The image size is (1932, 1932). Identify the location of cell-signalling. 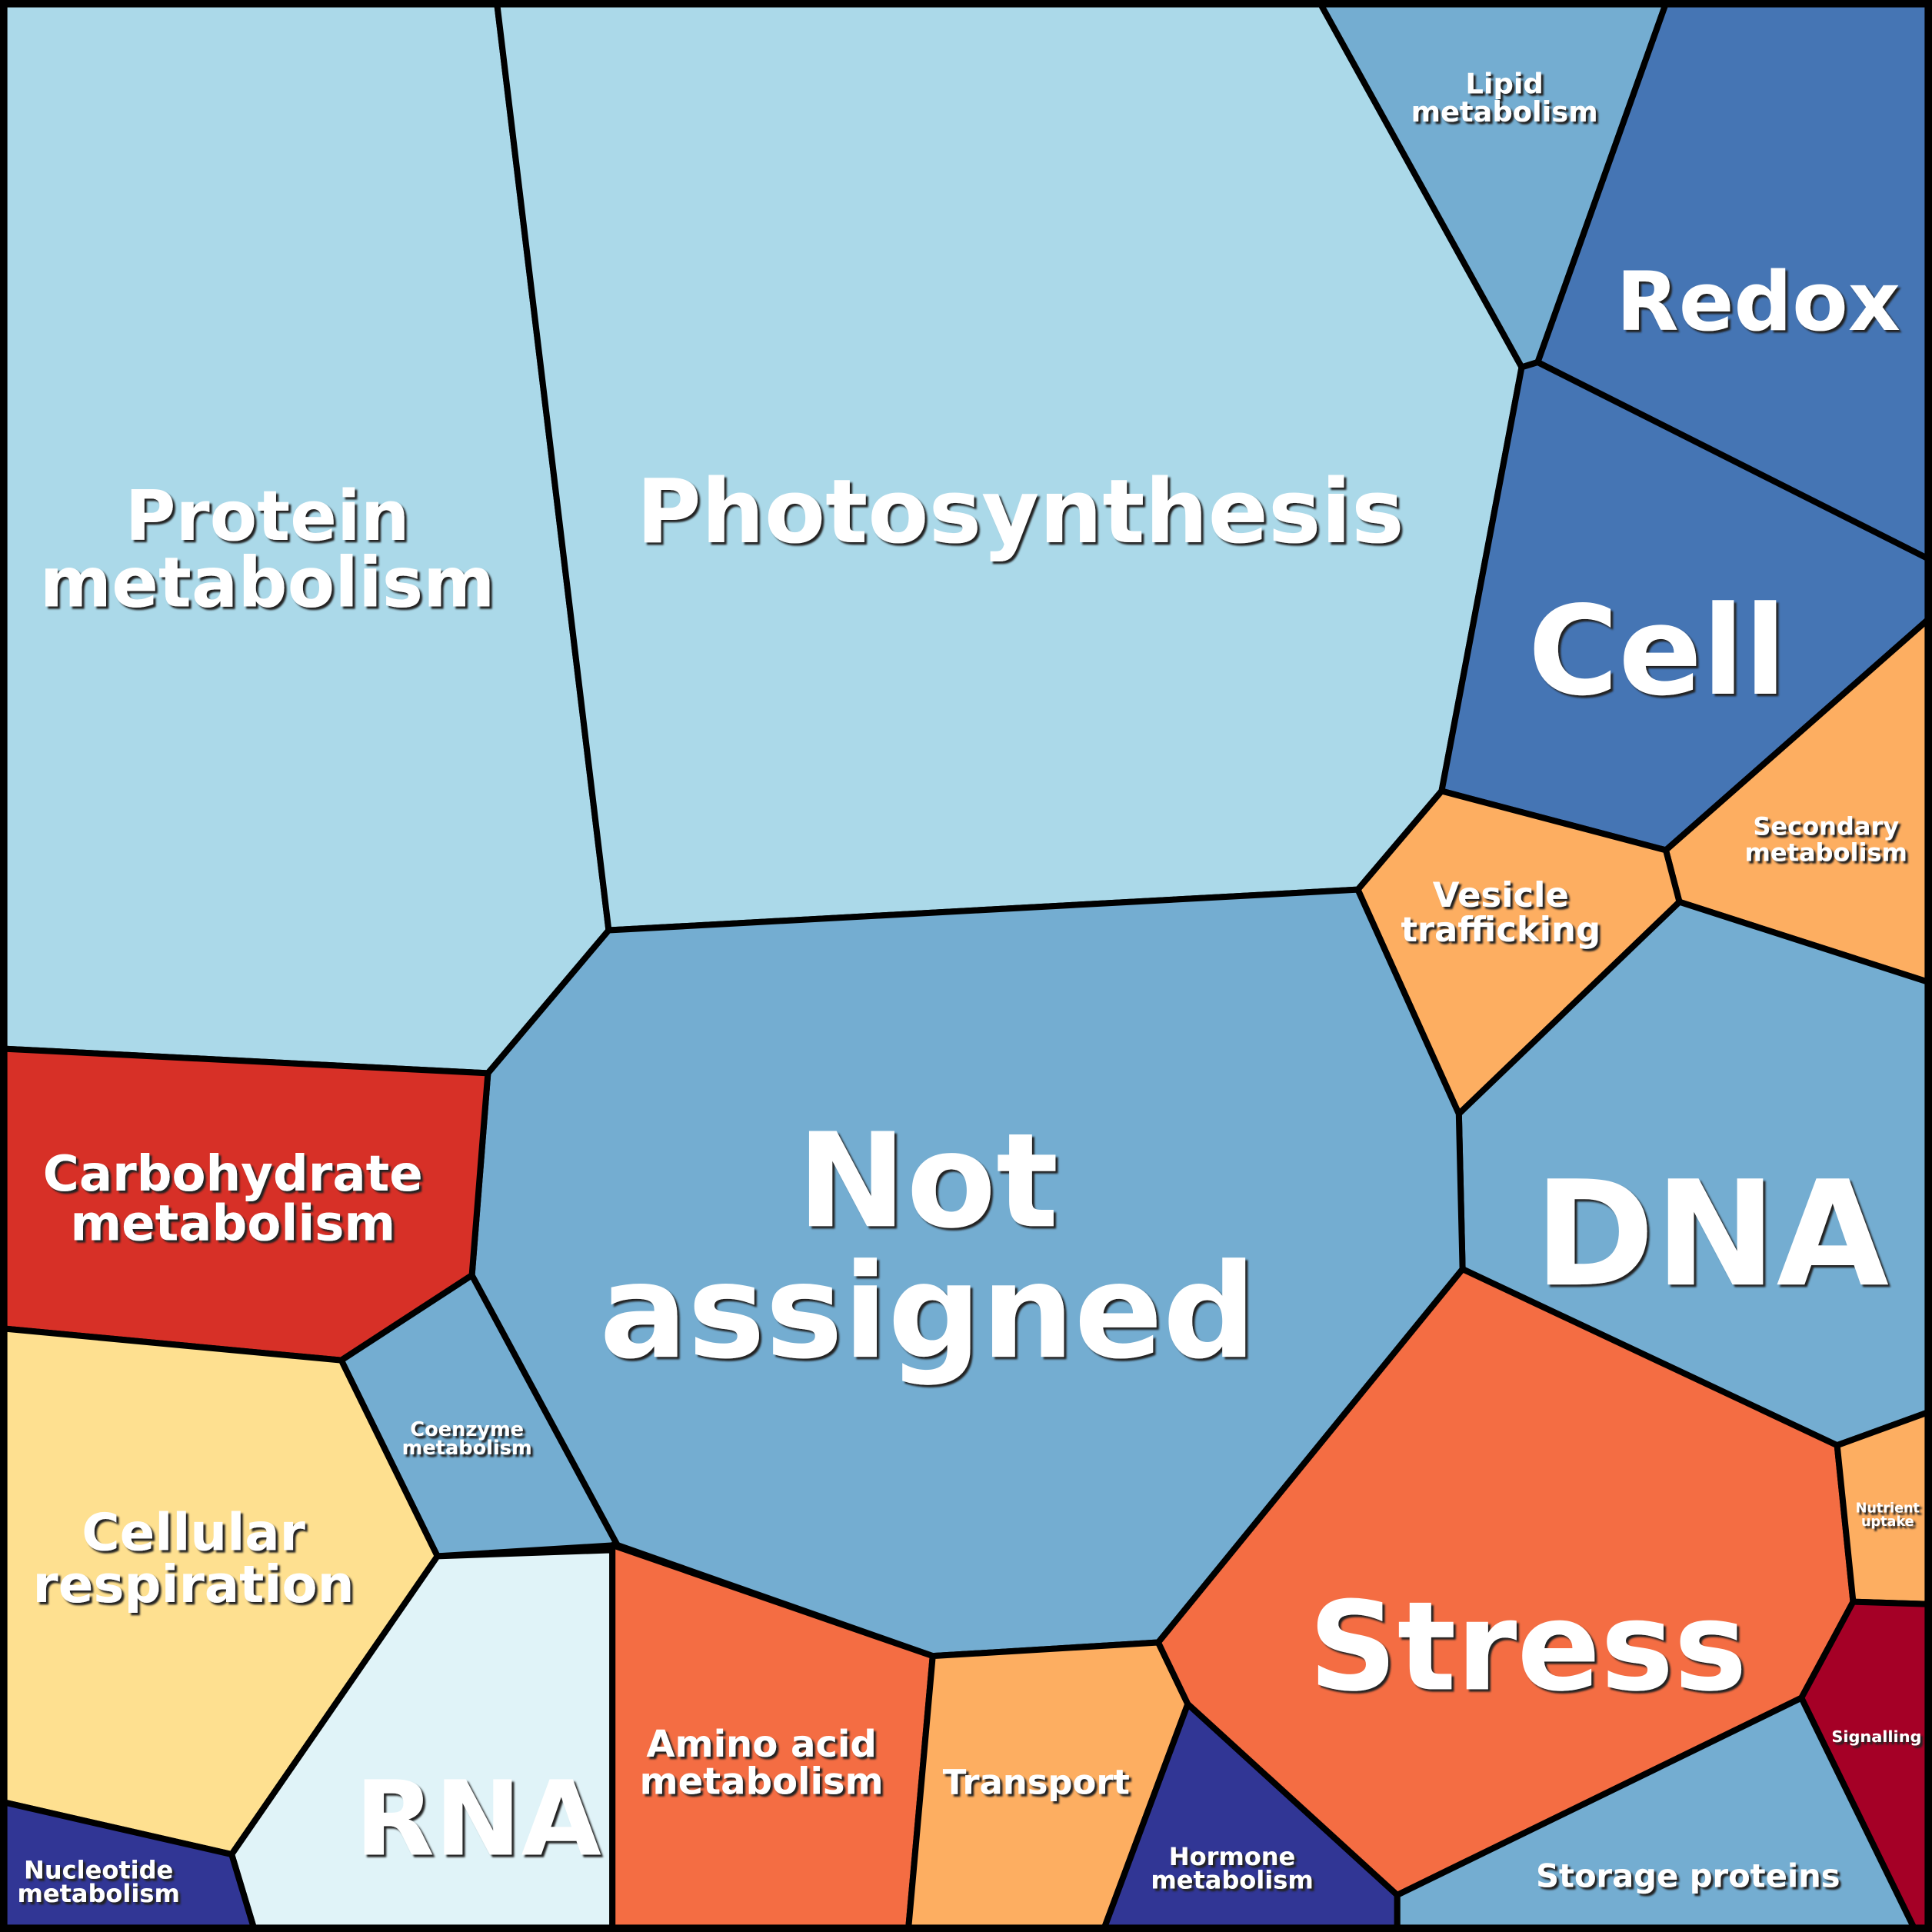
(1865, 1765).